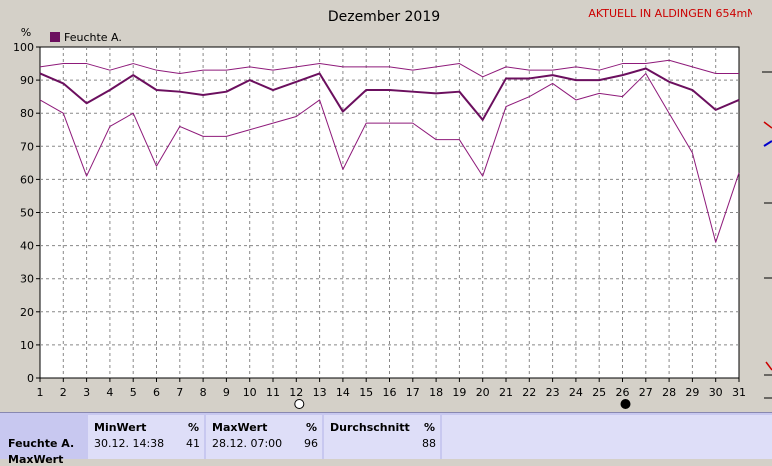  Describe the element at coordinates (296, 392) in the screenshot. I see `x-tick-label: 12` at that location.